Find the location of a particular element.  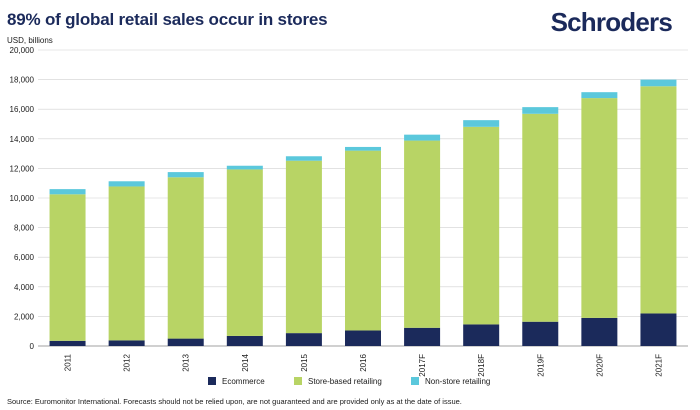

bar-ecommerce-2015 is located at coordinates (303, 339).